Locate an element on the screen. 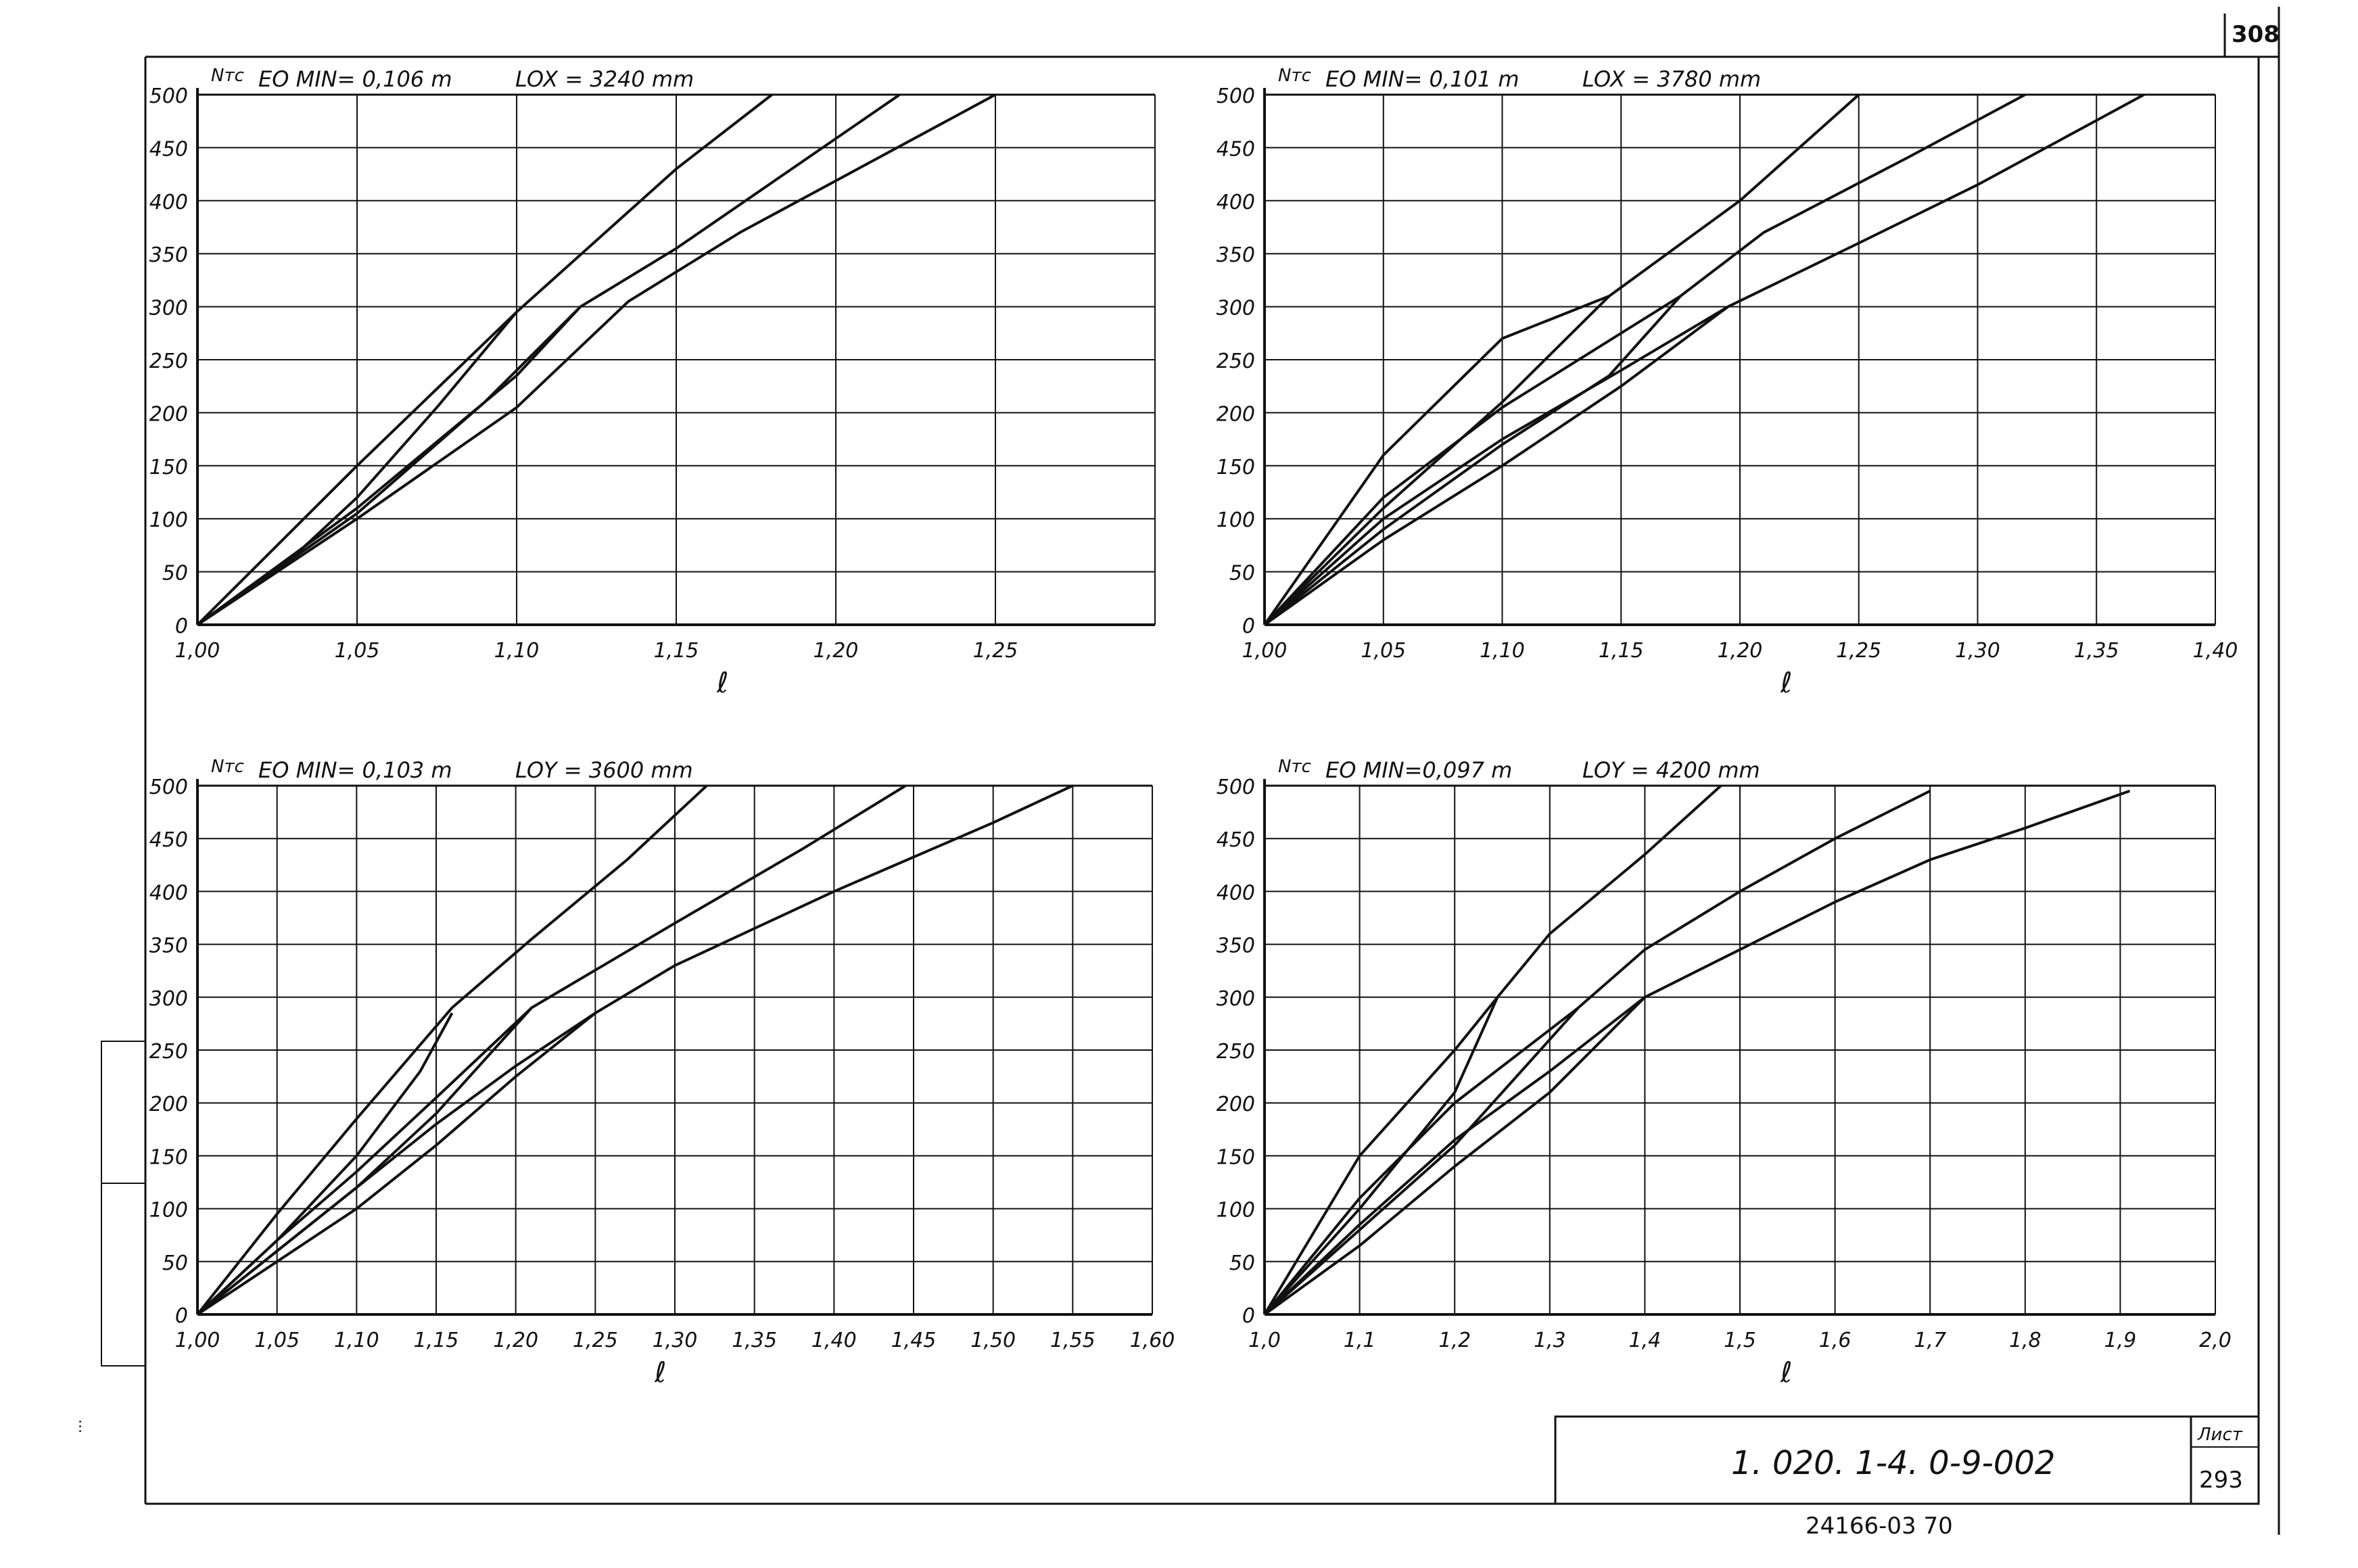  x-tick-label: 1,7 is located at coordinates (1930, 1340).